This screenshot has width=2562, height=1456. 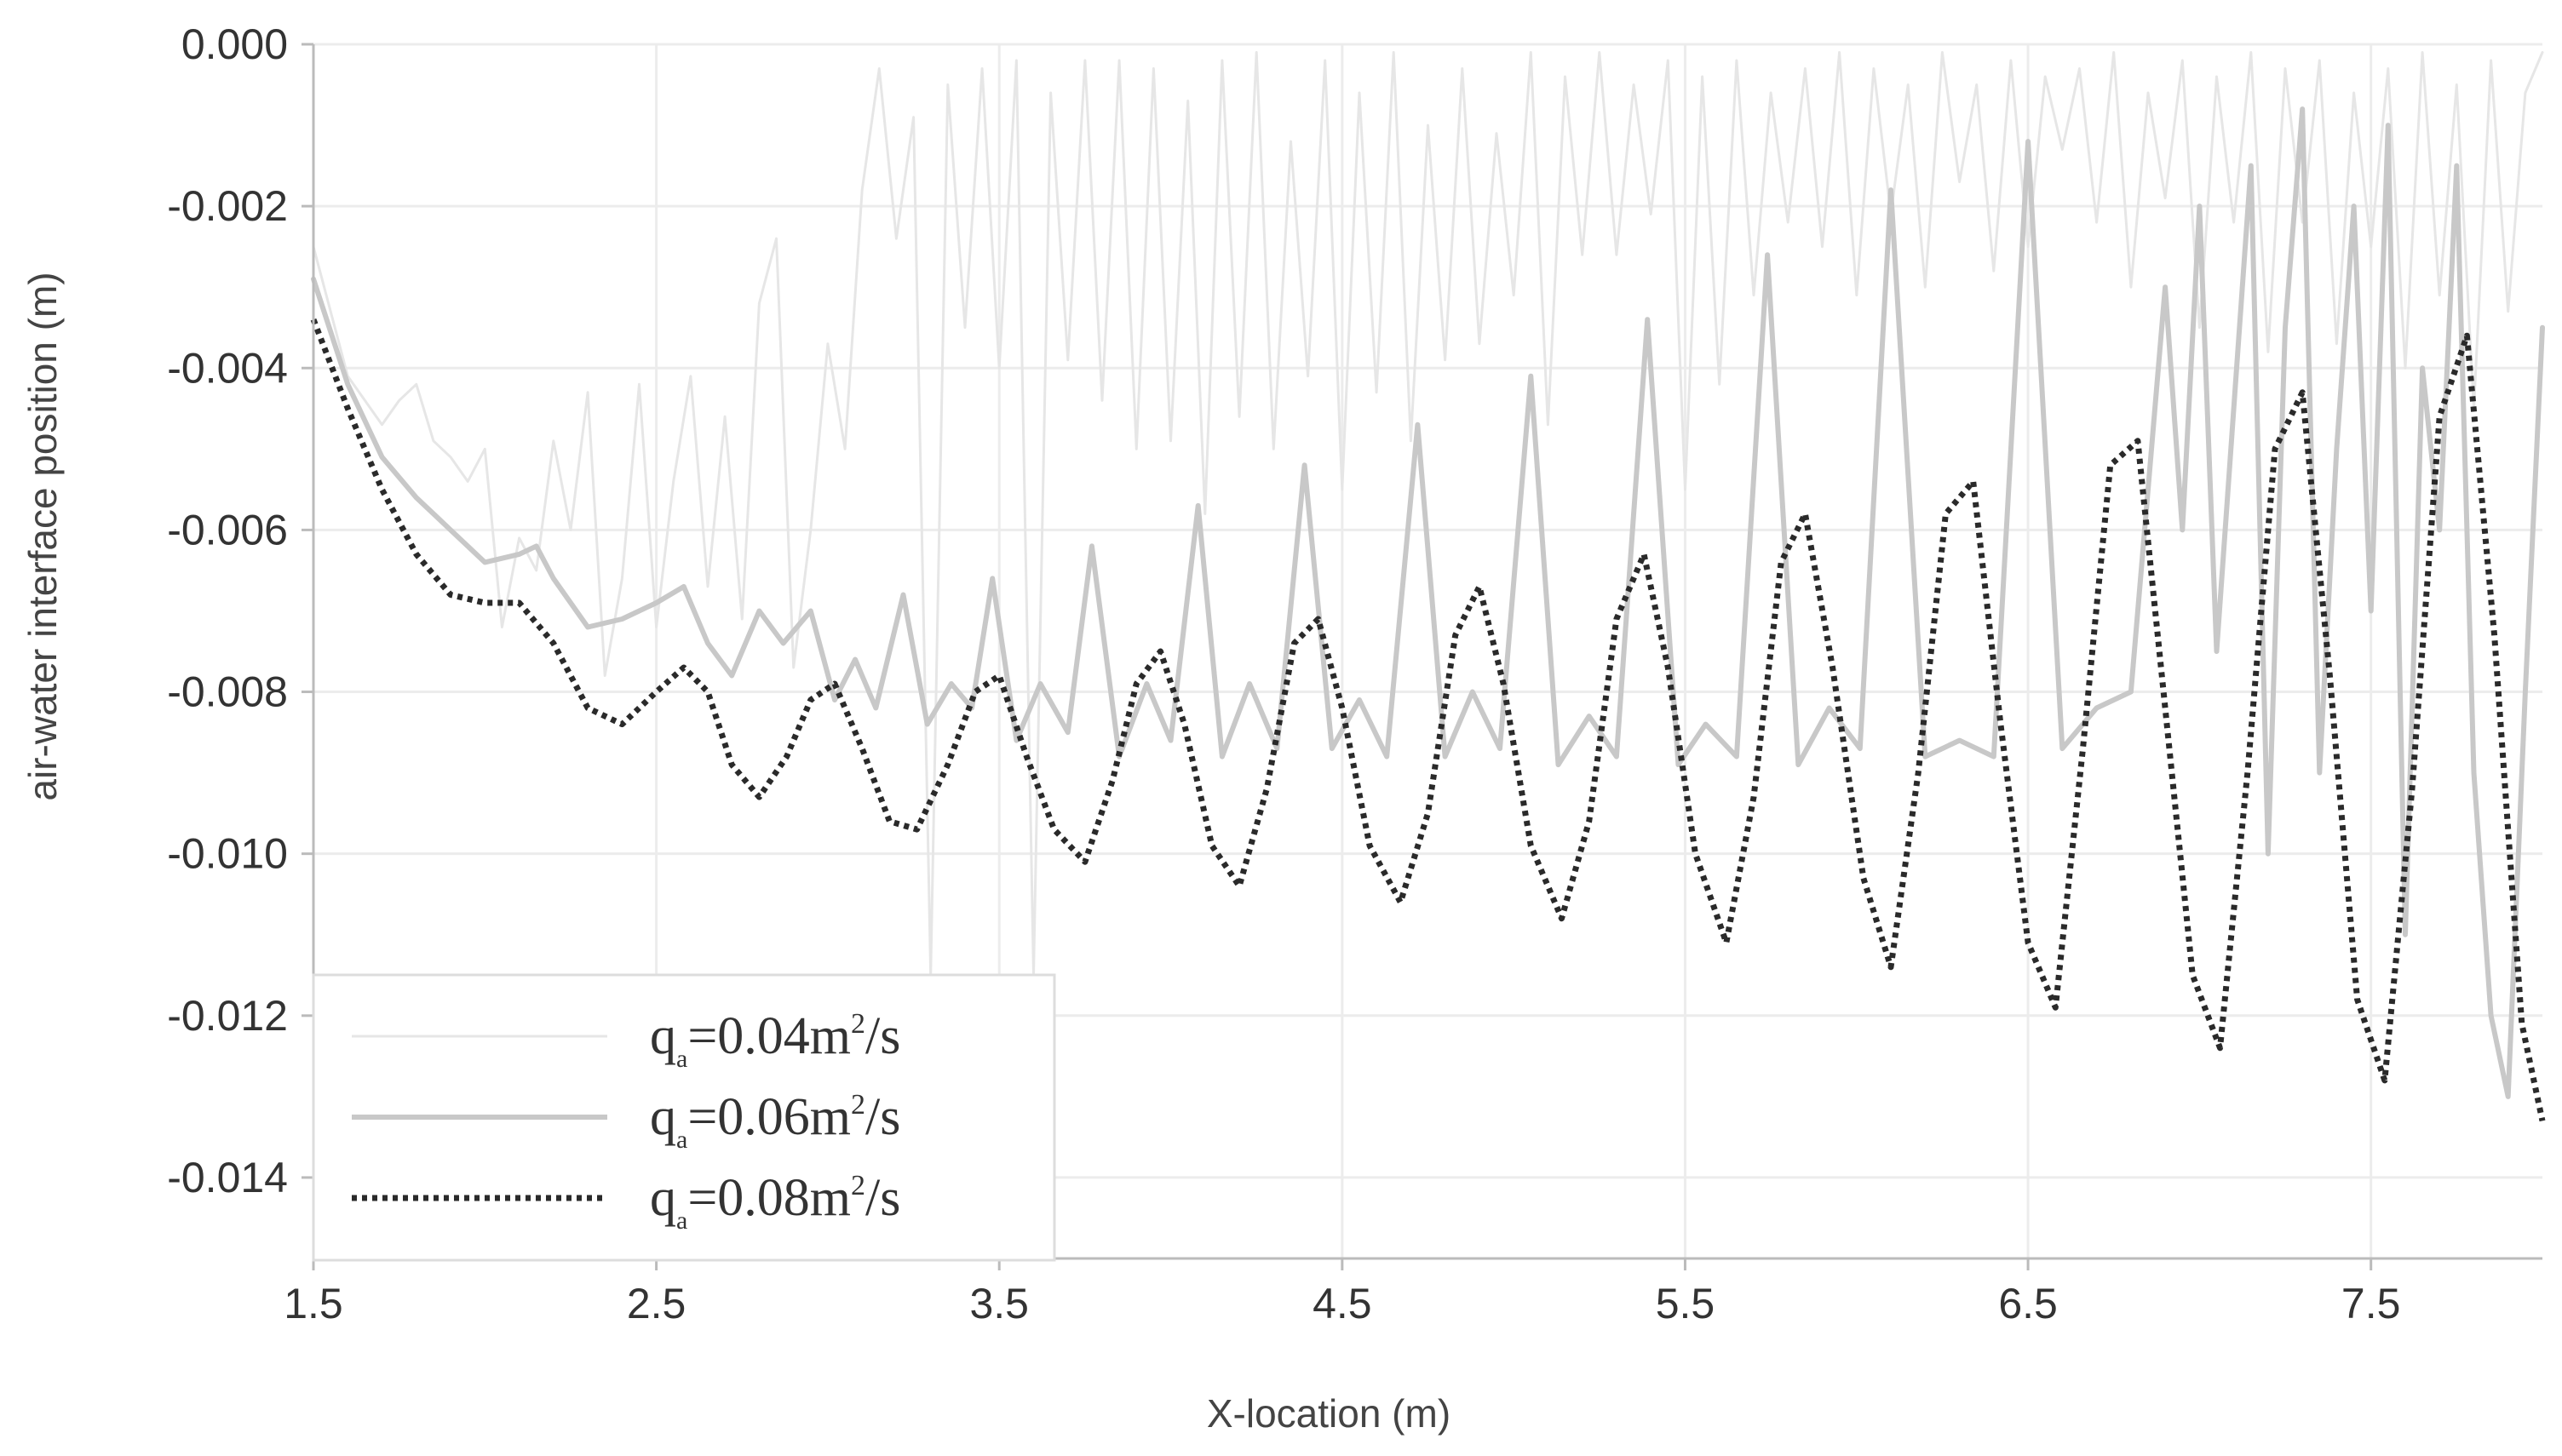 What do you see at coordinates (42, 536) in the screenshot?
I see `y-axis-title: air-water interface position (m)` at bounding box center [42, 536].